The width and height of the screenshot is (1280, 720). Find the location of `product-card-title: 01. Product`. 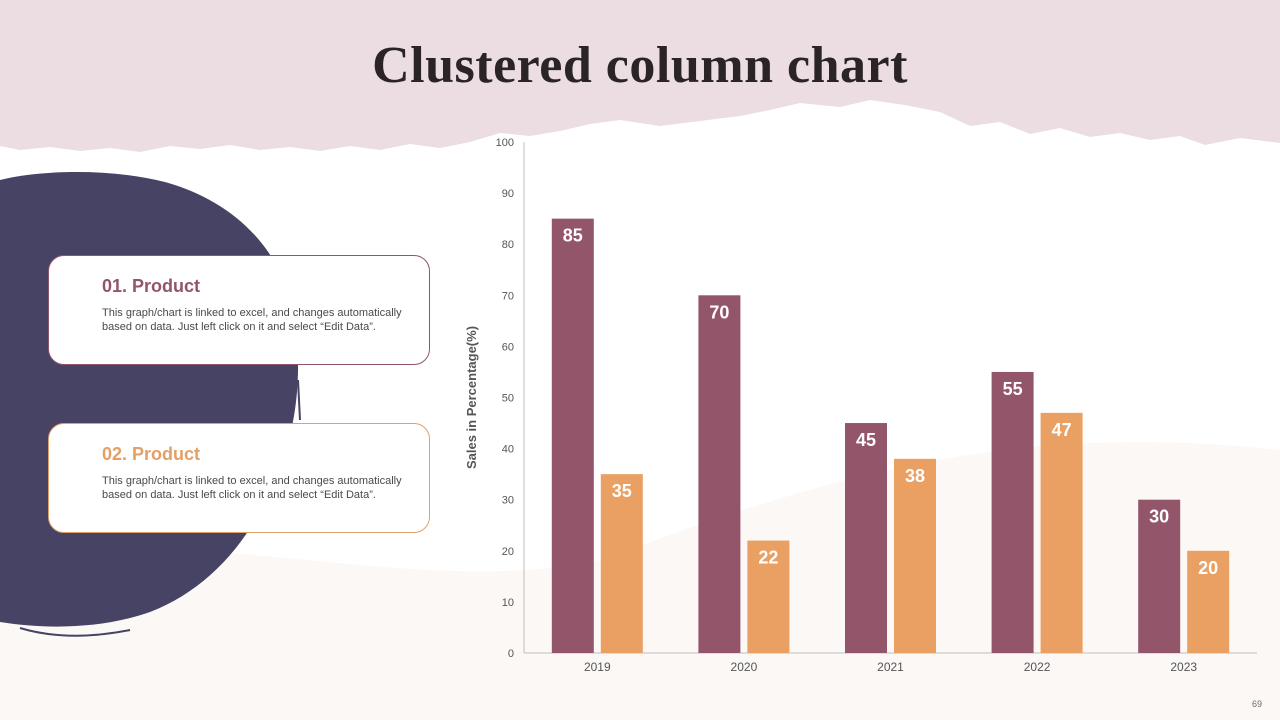

product-card-title: 01. Product is located at coordinates (151, 286).